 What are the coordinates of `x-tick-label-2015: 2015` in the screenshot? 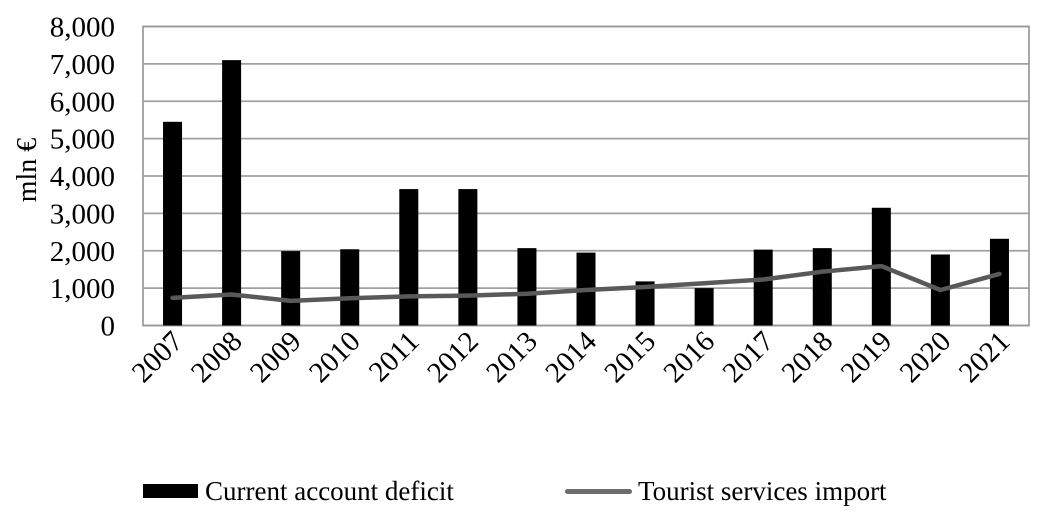 It's located at (630, 357).